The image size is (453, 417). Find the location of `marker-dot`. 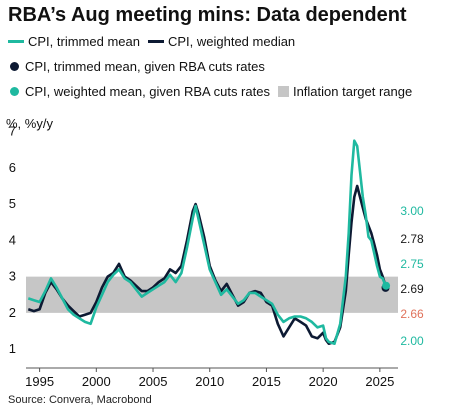

marker-dot is located at coordinates (386, 285).